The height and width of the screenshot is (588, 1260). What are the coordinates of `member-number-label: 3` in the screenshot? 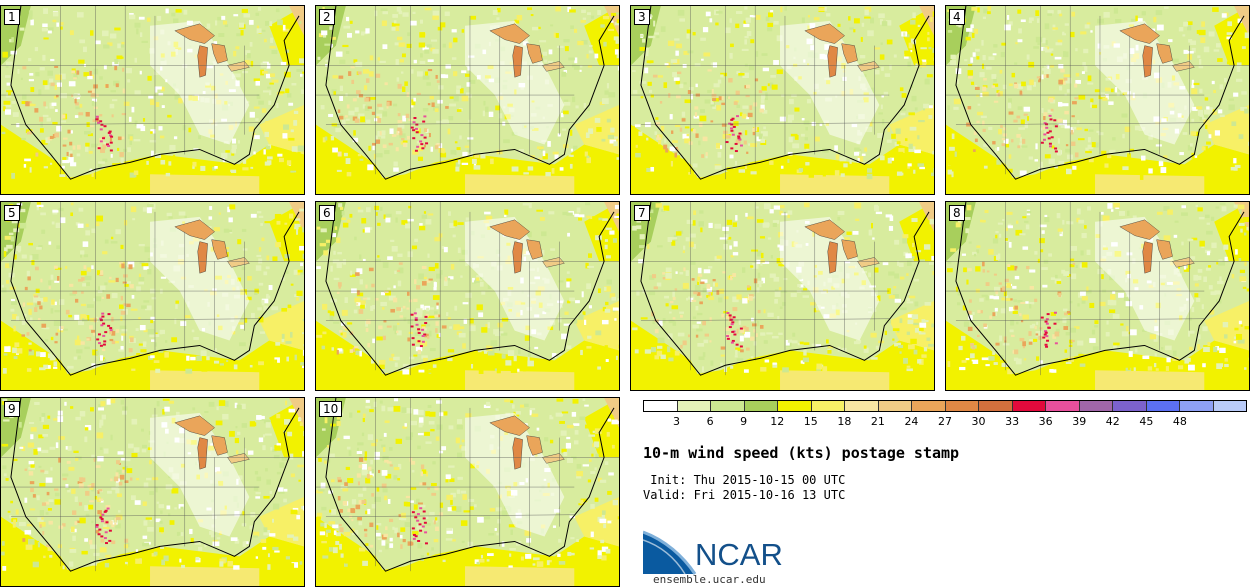 It's located at (642, 17).